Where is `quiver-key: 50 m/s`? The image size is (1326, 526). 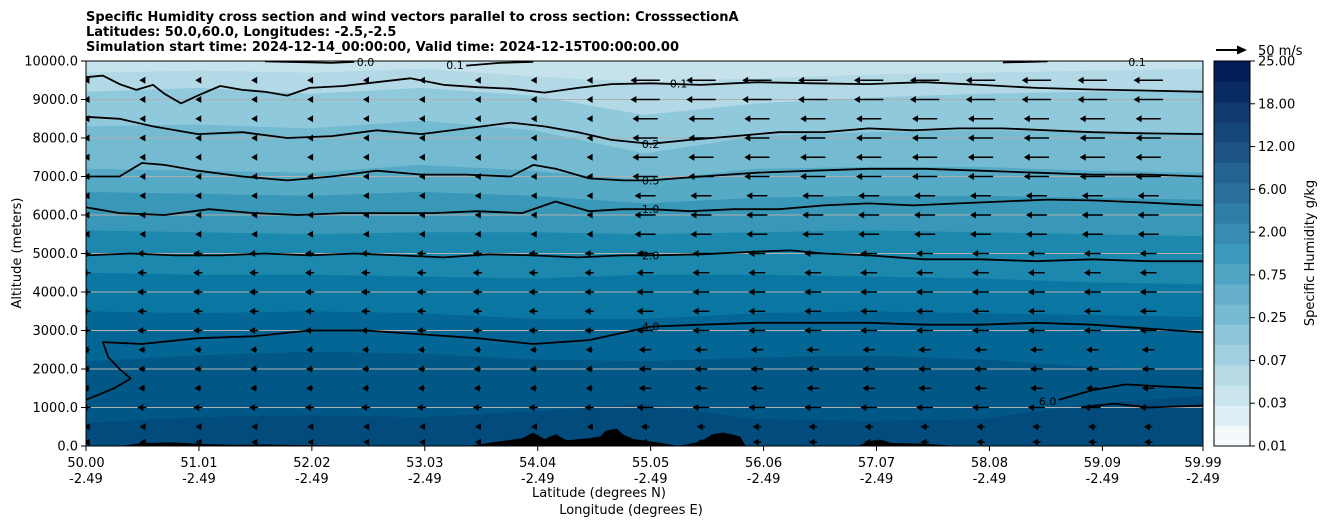 quiver-key: 50 m/s is located at coordinates (1259, 51).